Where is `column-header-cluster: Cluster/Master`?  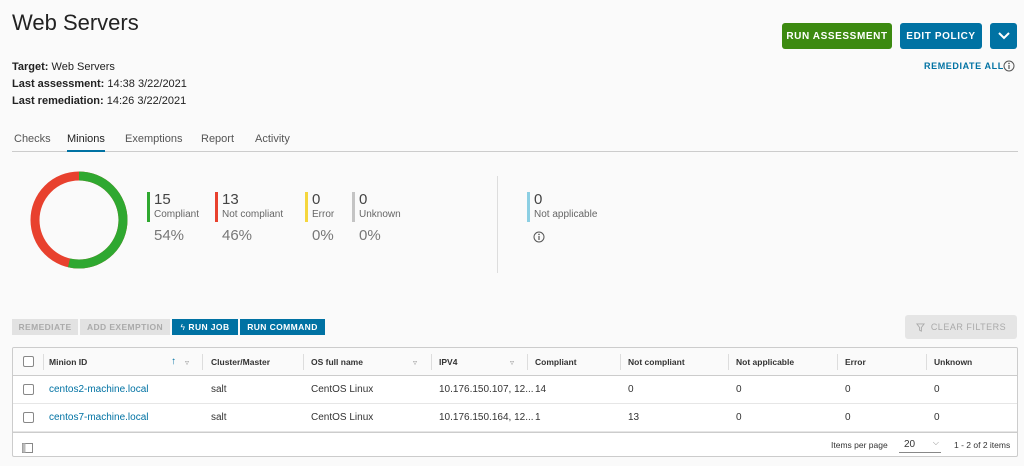 column-header-cluster: Cluster/Master is located at coordinates (241, 362).